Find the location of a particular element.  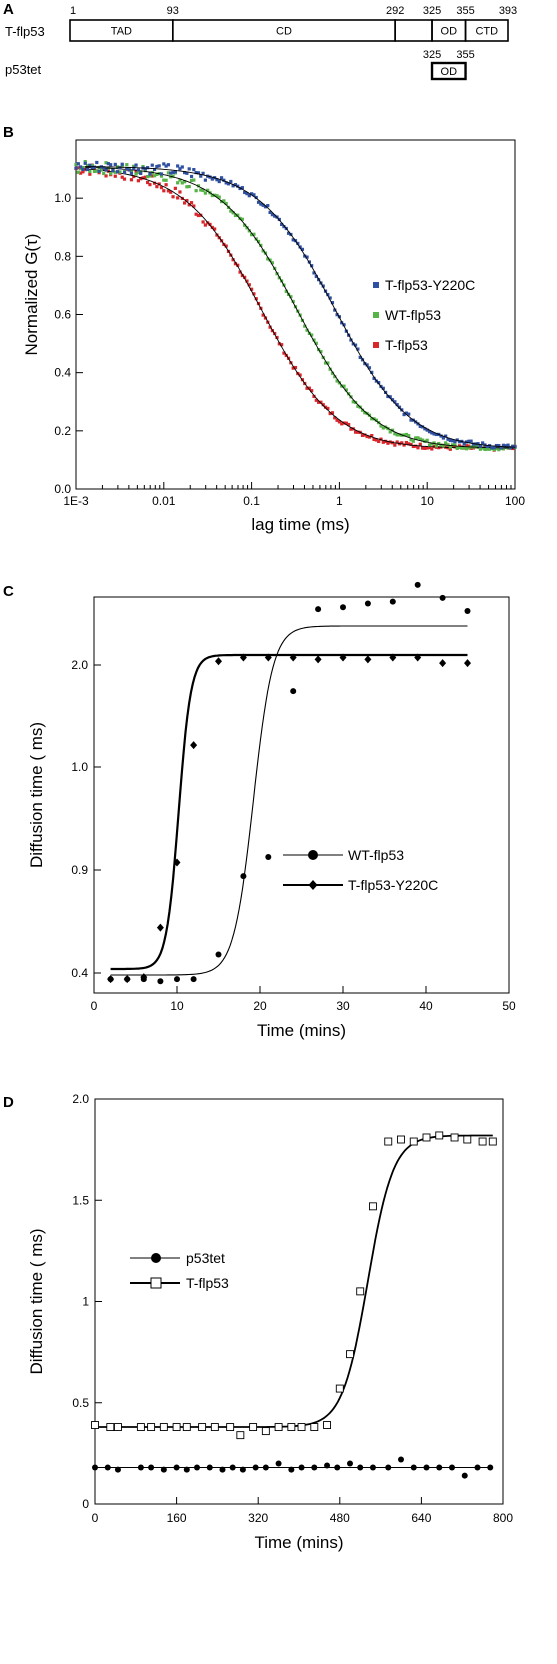

panel-label-a: A is located at coordinates (8, 9).